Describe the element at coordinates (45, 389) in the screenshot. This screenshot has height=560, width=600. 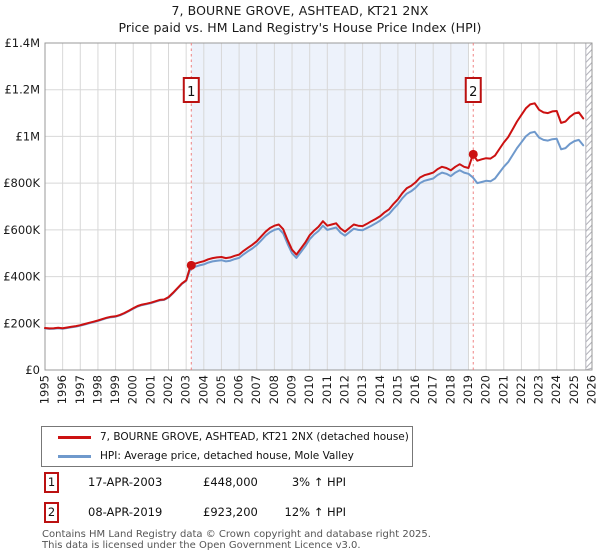
I see `x-tick-label: 1995` at that location.